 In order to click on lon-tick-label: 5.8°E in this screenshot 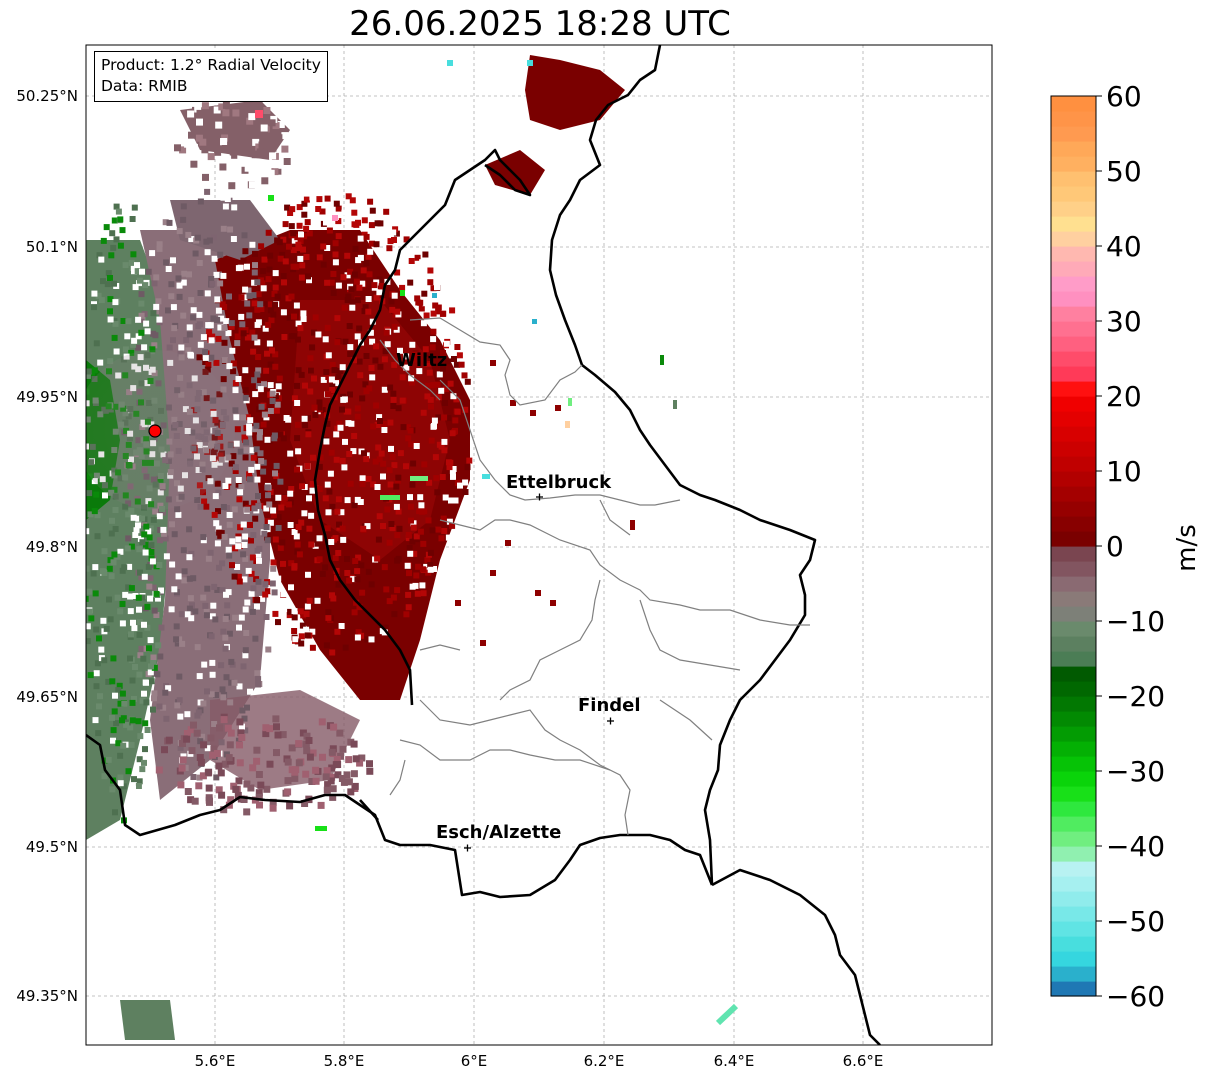, I will do `click(344, 1061)`.